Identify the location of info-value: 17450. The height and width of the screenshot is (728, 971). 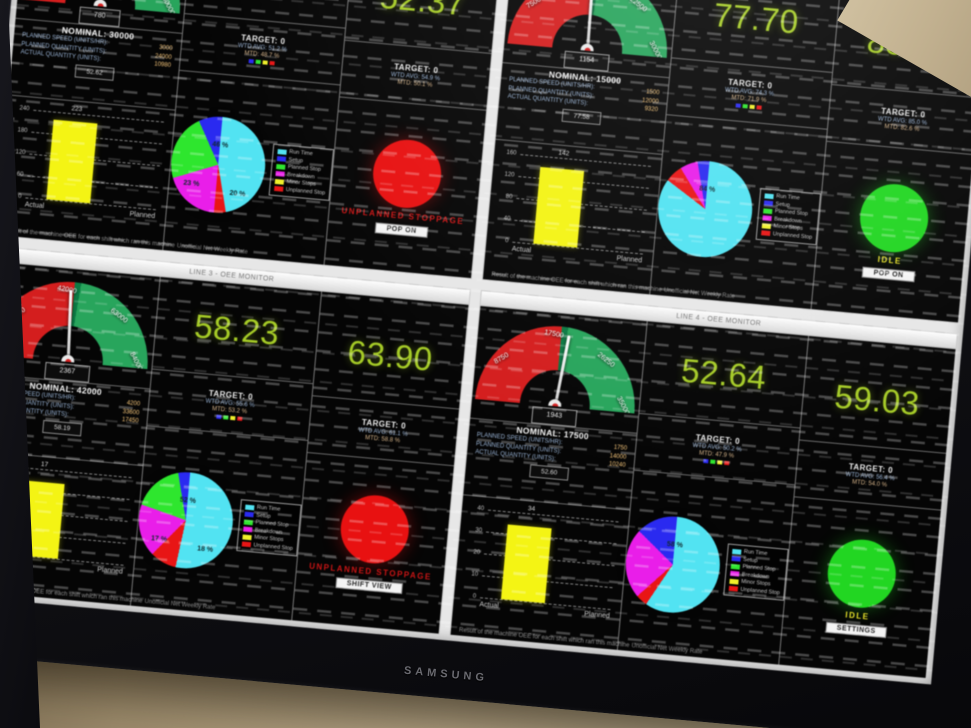
(130, 421).